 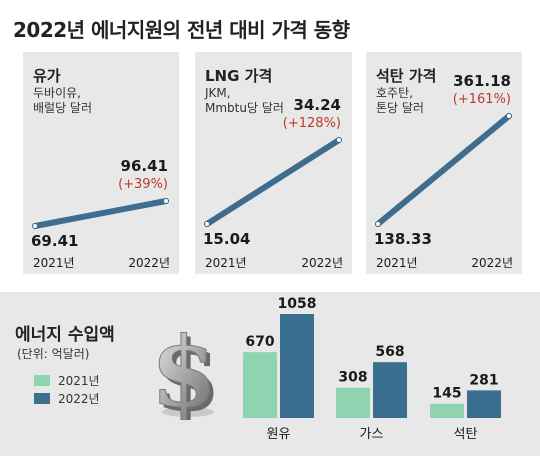 I want to click on oil-line-chart: 69.41 96.41 (+39%) 2021년 2022년, so click(x=100, y=213).